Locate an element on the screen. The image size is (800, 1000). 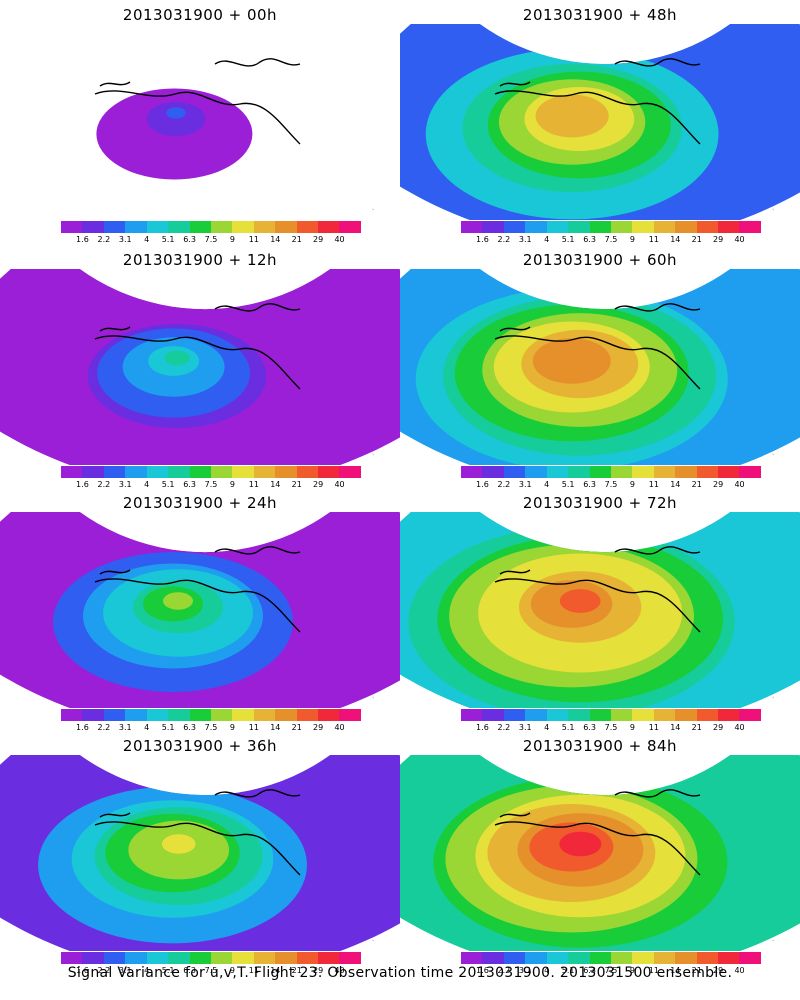
panel-title: 2013031900 + 00h is located at coordinates (200, 15).